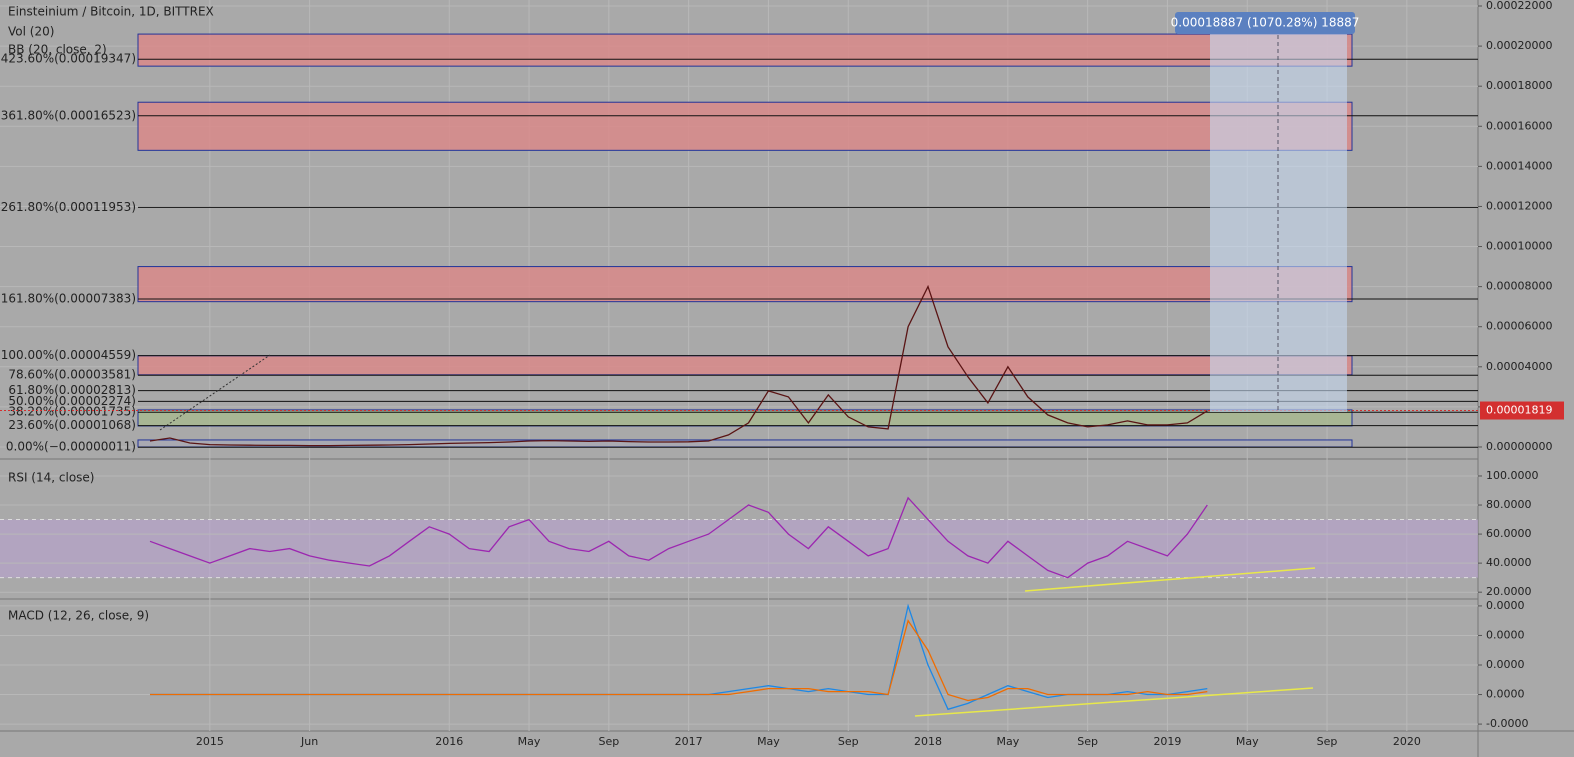  Describe the element at coordinates (1507, 723) in the screenshot. I see `y-tick-label: -0.0000` at that location.